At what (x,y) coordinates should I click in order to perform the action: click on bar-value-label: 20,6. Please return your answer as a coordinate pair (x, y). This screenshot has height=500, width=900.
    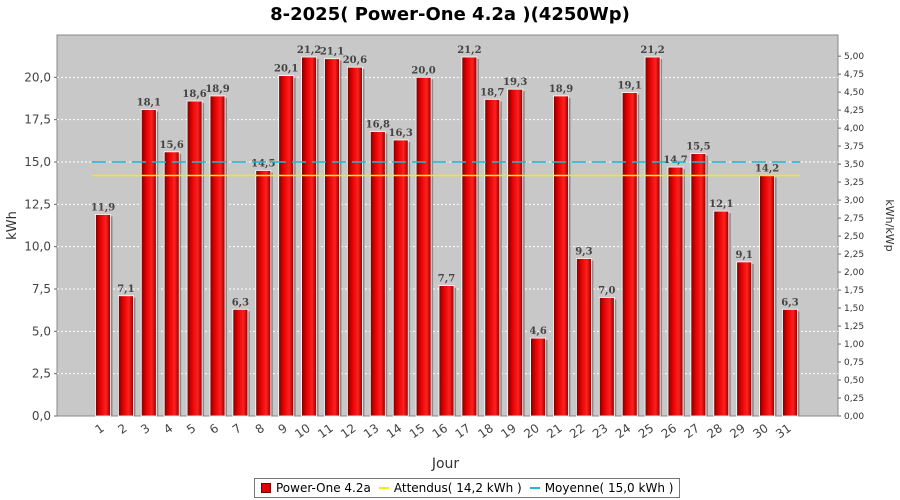
    Looking at the image, I should click on (355, 60).